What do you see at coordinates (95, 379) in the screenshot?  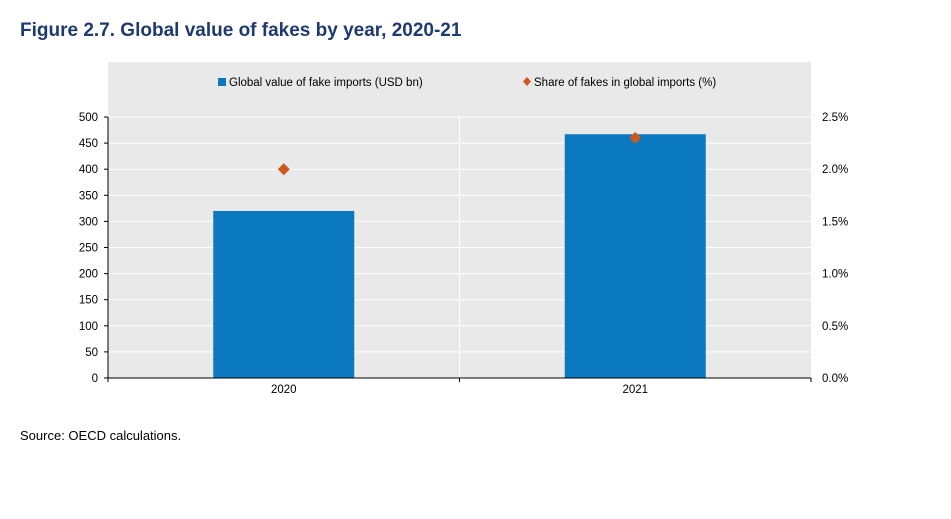 I see `y-left-tick-label: 0` at bounding box center [95, 379].